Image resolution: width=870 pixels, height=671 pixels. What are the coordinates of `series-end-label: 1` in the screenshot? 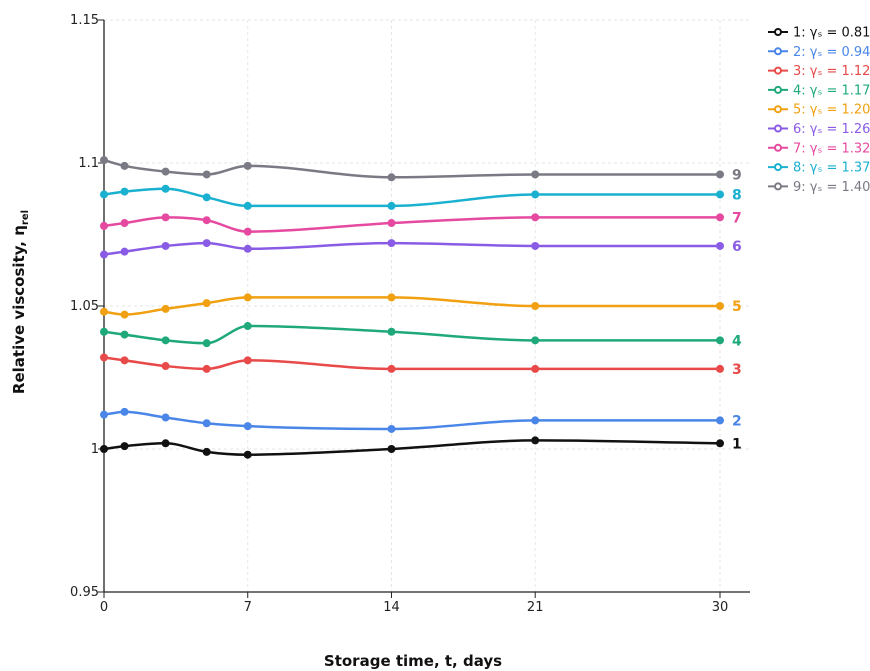 It's located at (737, 444).